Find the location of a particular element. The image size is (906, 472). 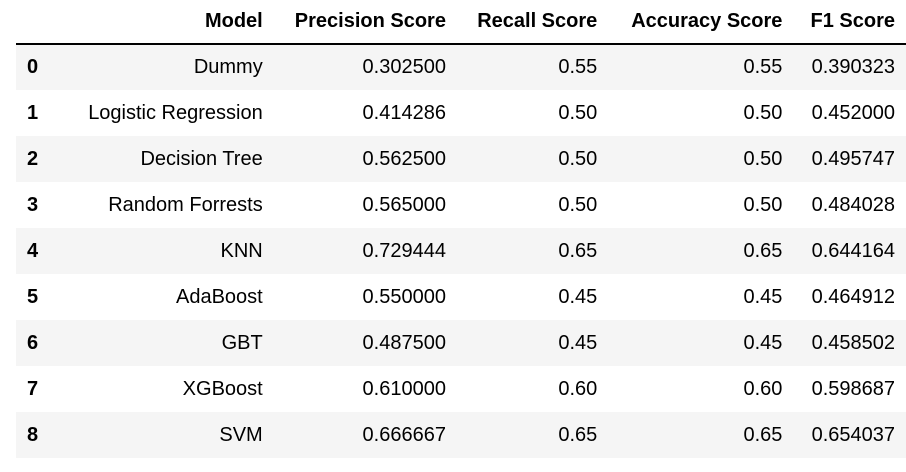

row-index: 4 is located at coordinates (33, 250).